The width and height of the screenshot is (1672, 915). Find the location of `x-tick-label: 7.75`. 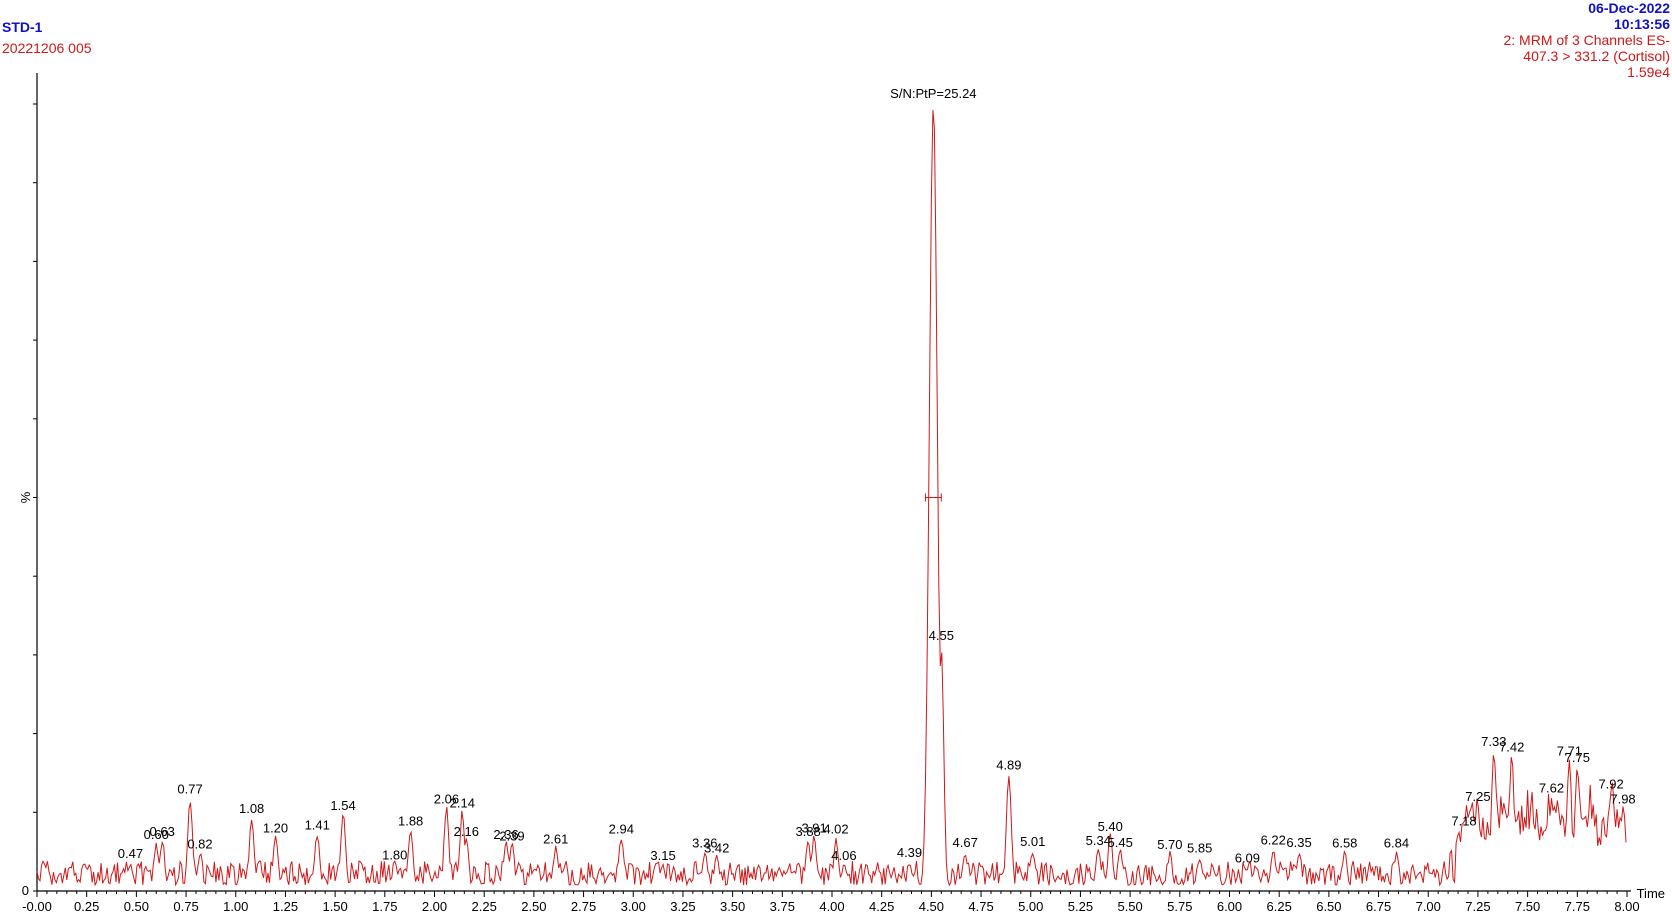

x-tick-label: 7.75 is located at coordinates (1577, 906).